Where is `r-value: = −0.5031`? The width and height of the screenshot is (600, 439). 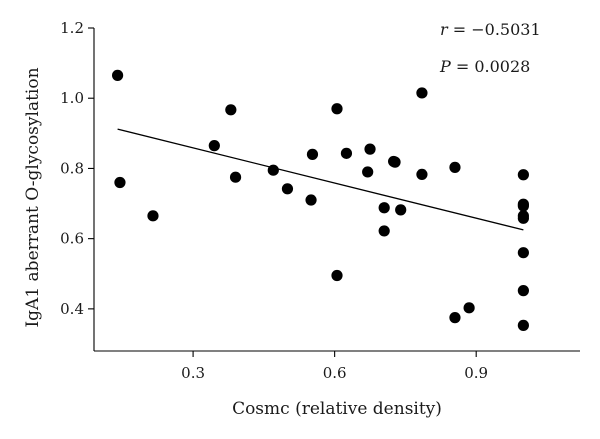 r-value: = −0.5031 is located at coordinates (494, 29).